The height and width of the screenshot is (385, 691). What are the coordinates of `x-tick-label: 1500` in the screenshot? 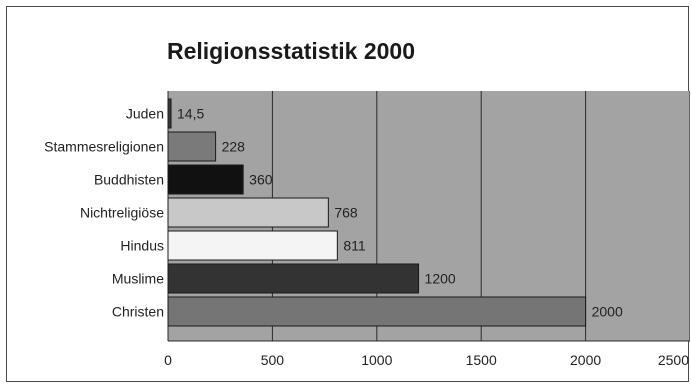 It's located at (481, 360).